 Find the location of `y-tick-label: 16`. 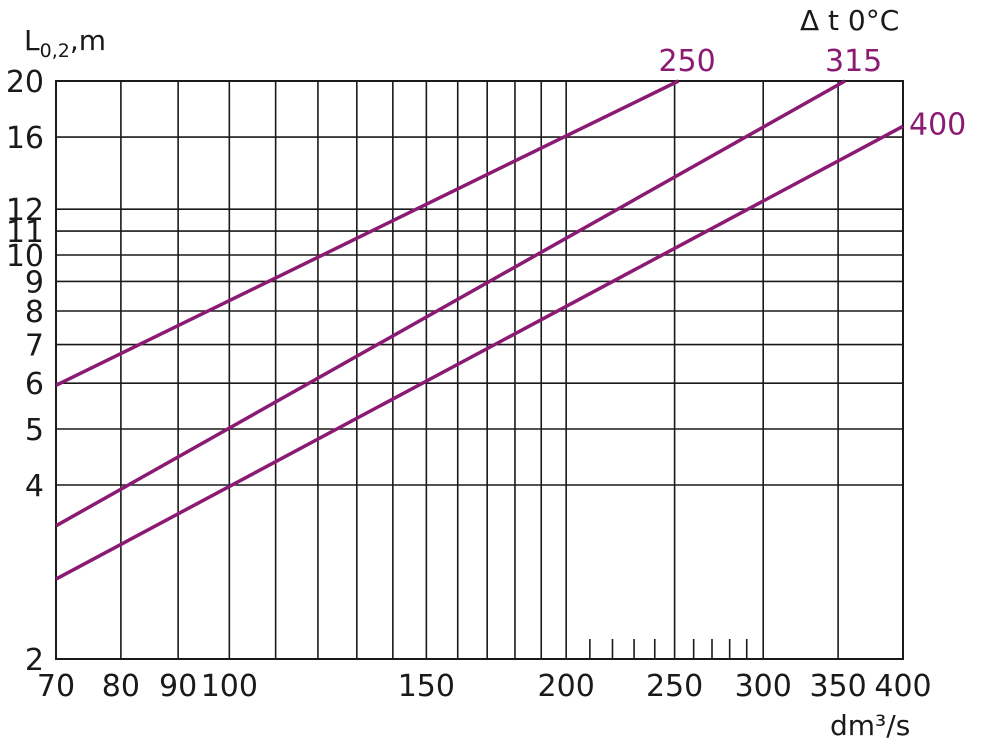

y-tick-label: 16 is located at coordinates (25, 138).